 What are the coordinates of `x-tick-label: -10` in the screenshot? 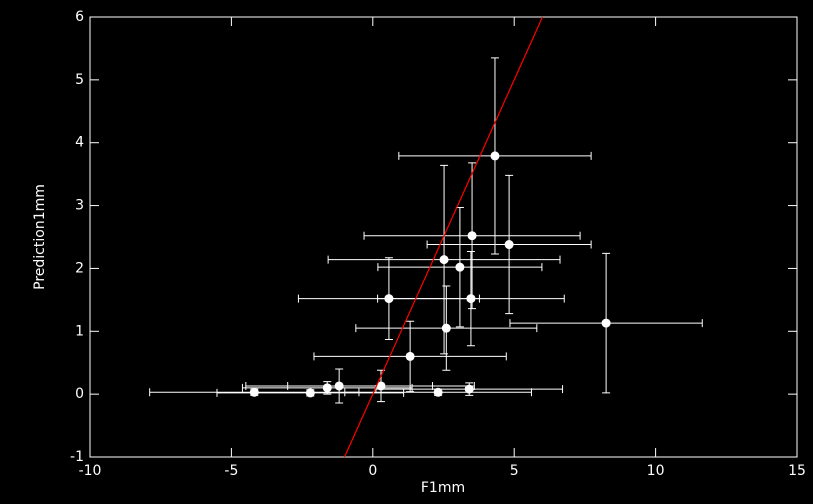 It's located at (90, 471).